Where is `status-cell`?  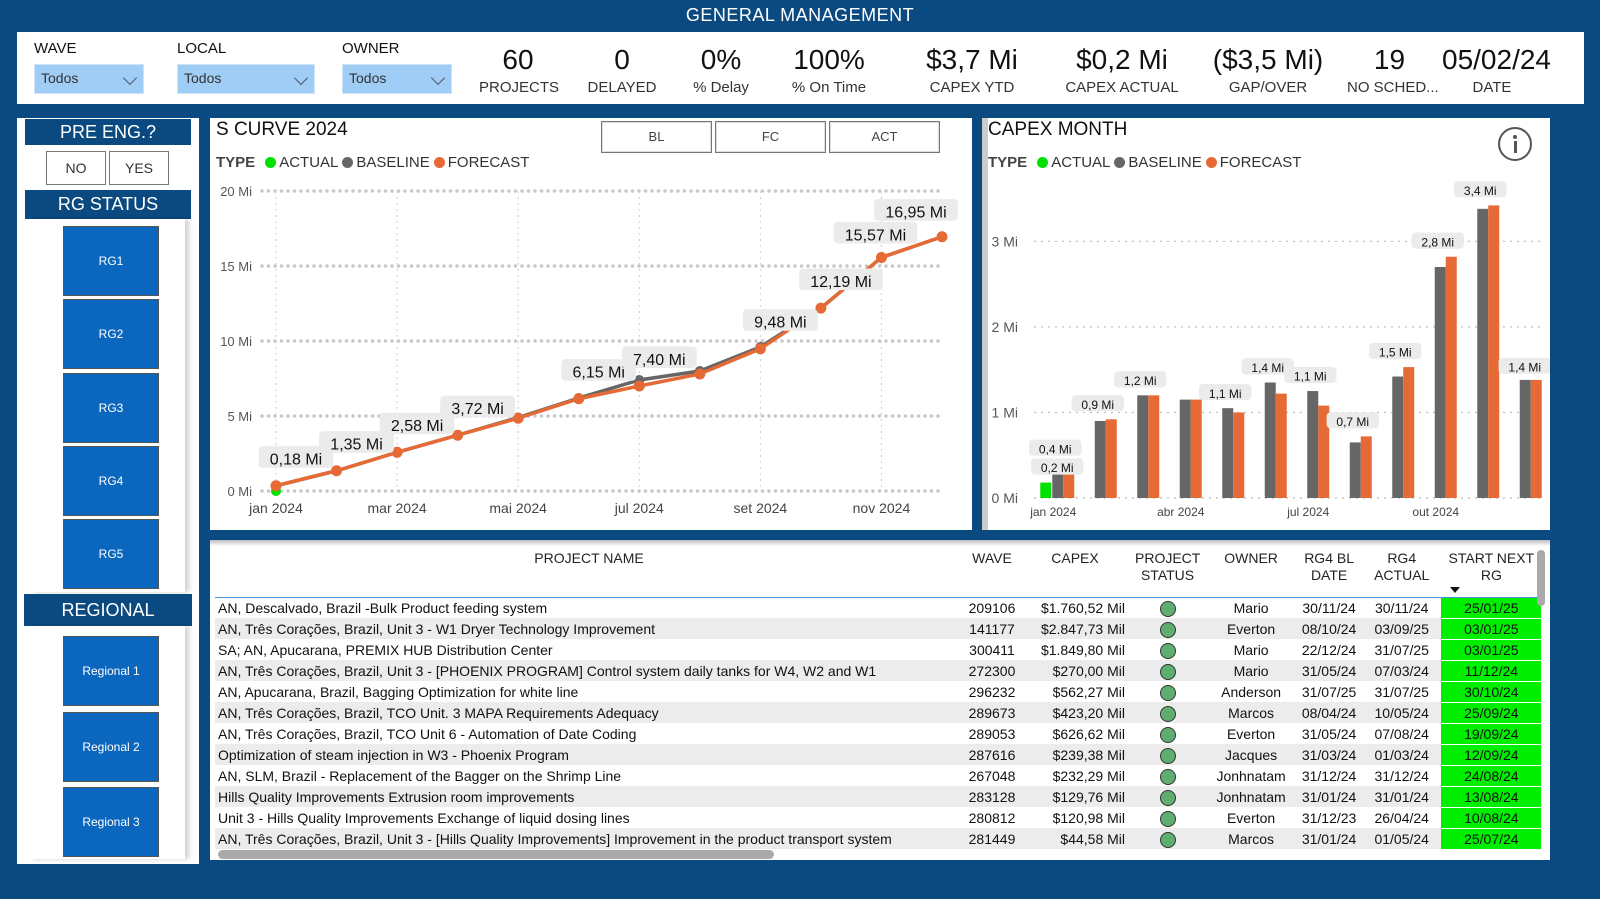
status-cell is located at coordinates (1167, 649).